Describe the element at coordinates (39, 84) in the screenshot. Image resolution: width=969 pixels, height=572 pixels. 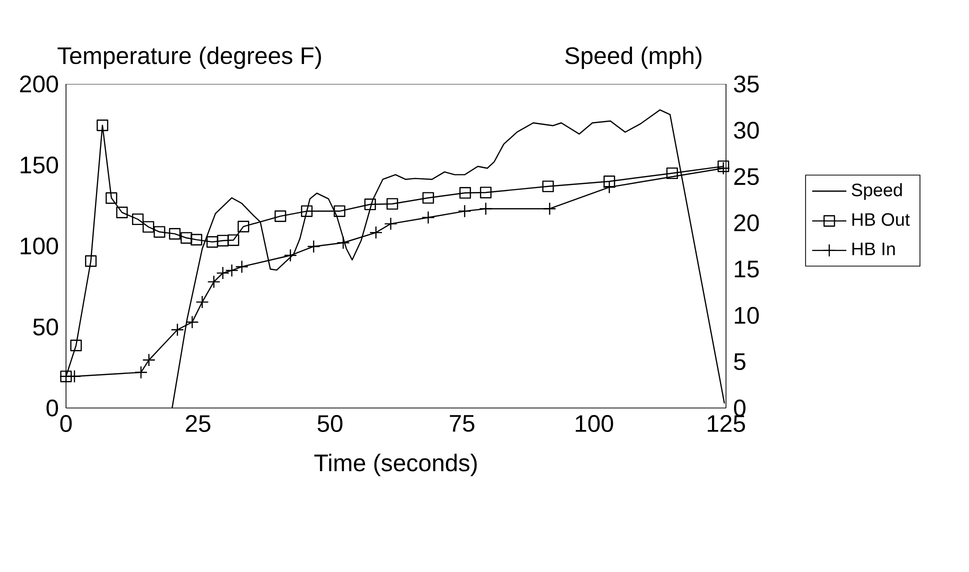
I see `y-tick-label: 200` at that location.